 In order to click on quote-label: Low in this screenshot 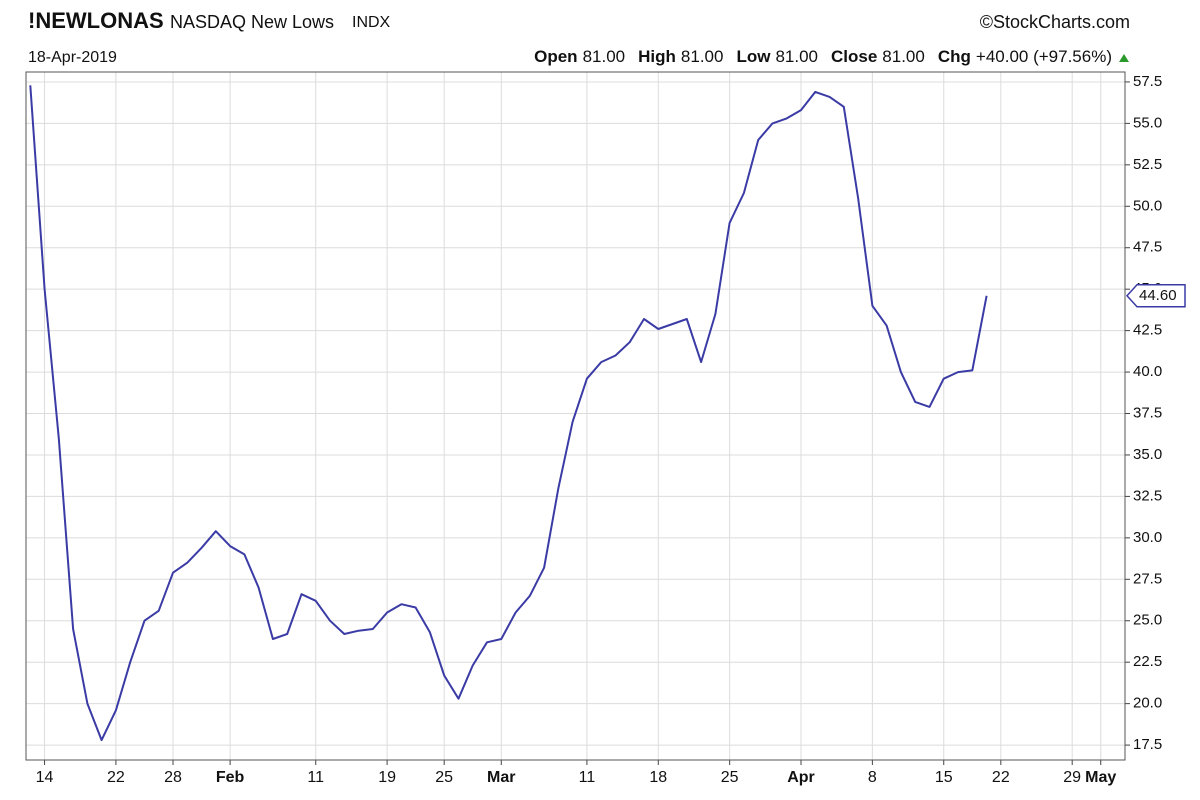, I will do `click(753, 56)`.